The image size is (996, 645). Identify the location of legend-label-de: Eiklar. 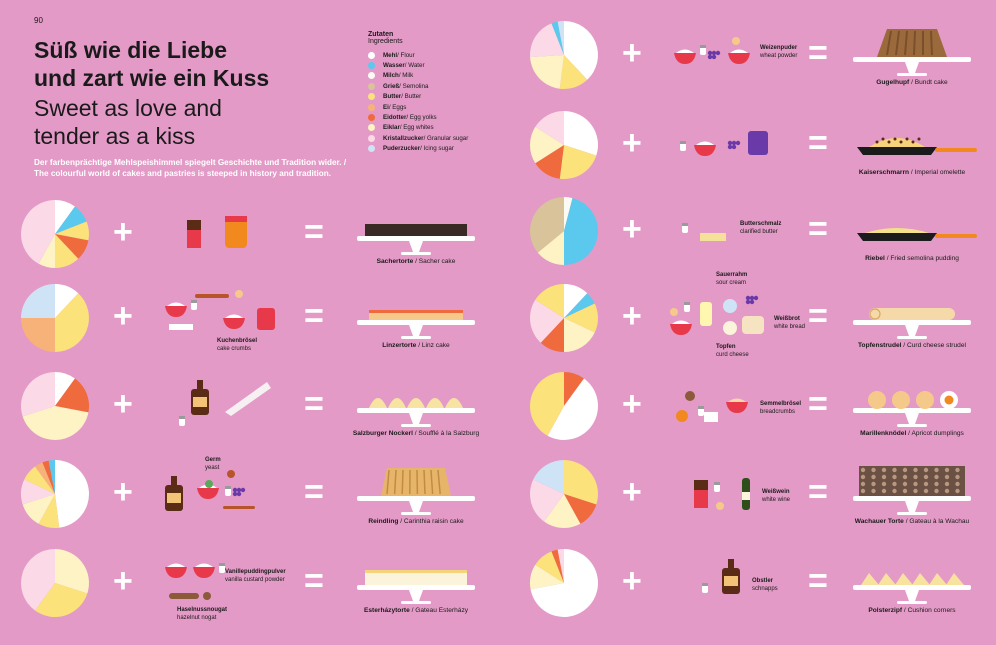
(391, 128).